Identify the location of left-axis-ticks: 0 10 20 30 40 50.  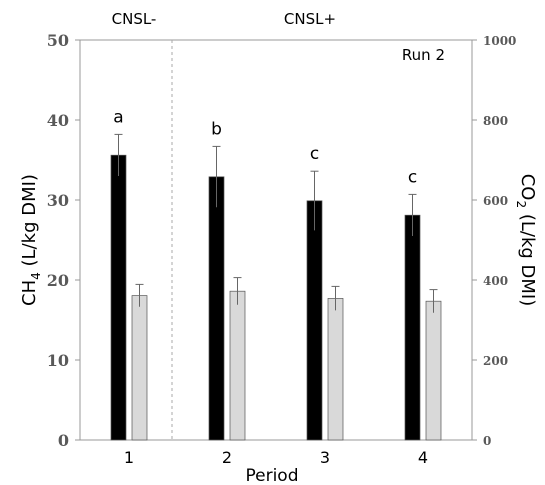
(63, 240).